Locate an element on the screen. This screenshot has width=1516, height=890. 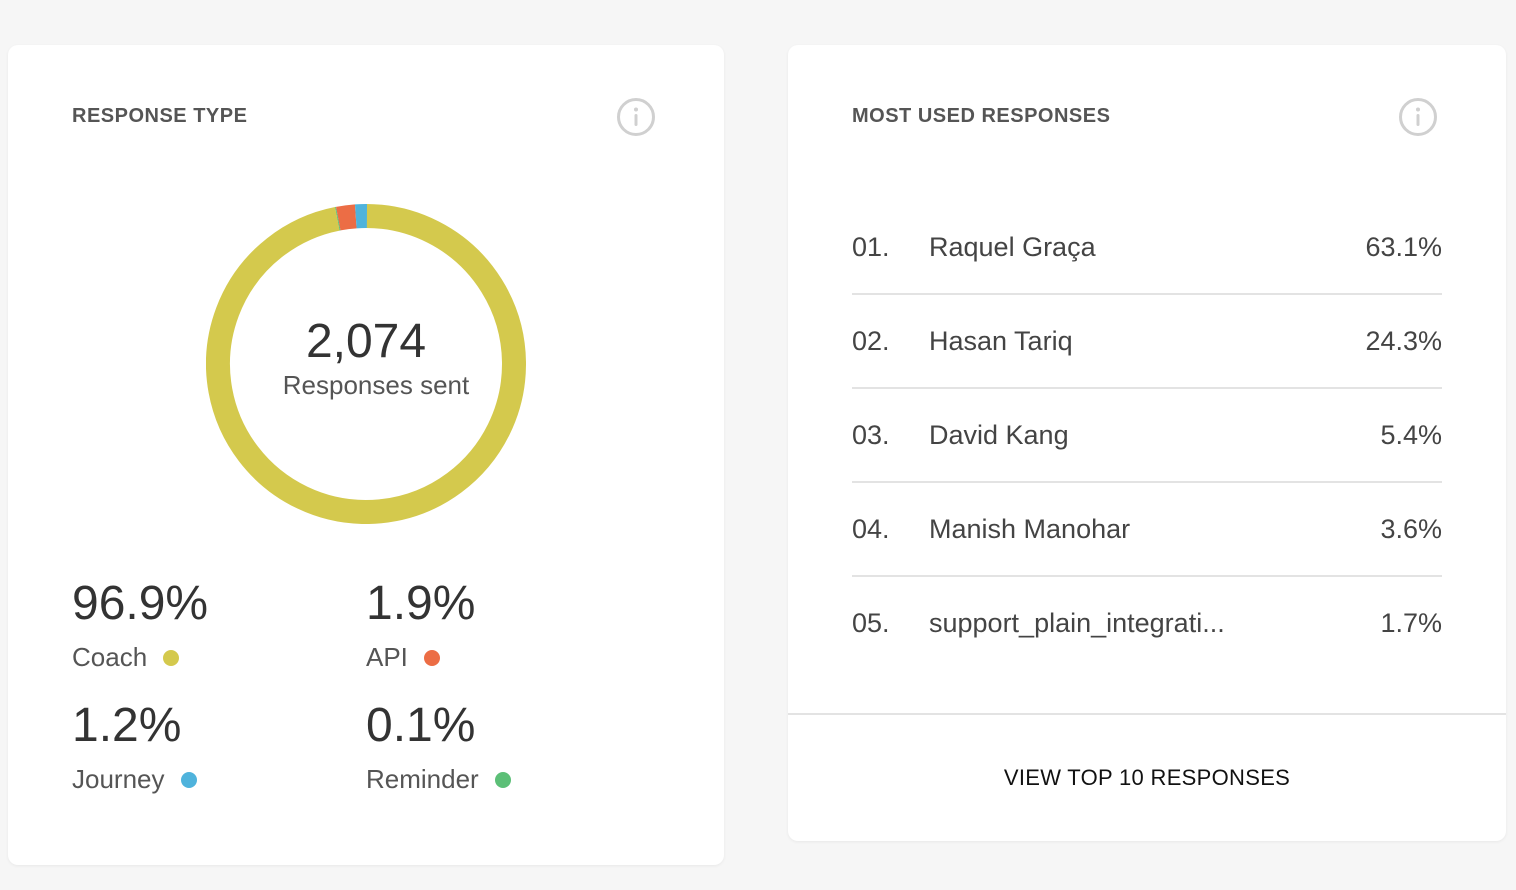
stat-reminder-value: 0.1% is located at coordinates (421, 725).